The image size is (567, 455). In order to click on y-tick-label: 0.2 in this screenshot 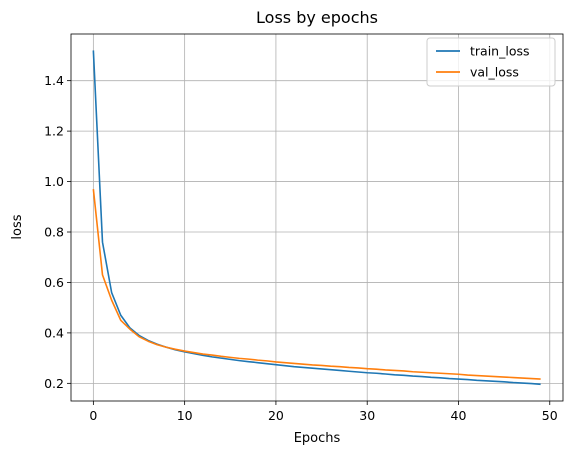, I will do `click(54, 383)`.